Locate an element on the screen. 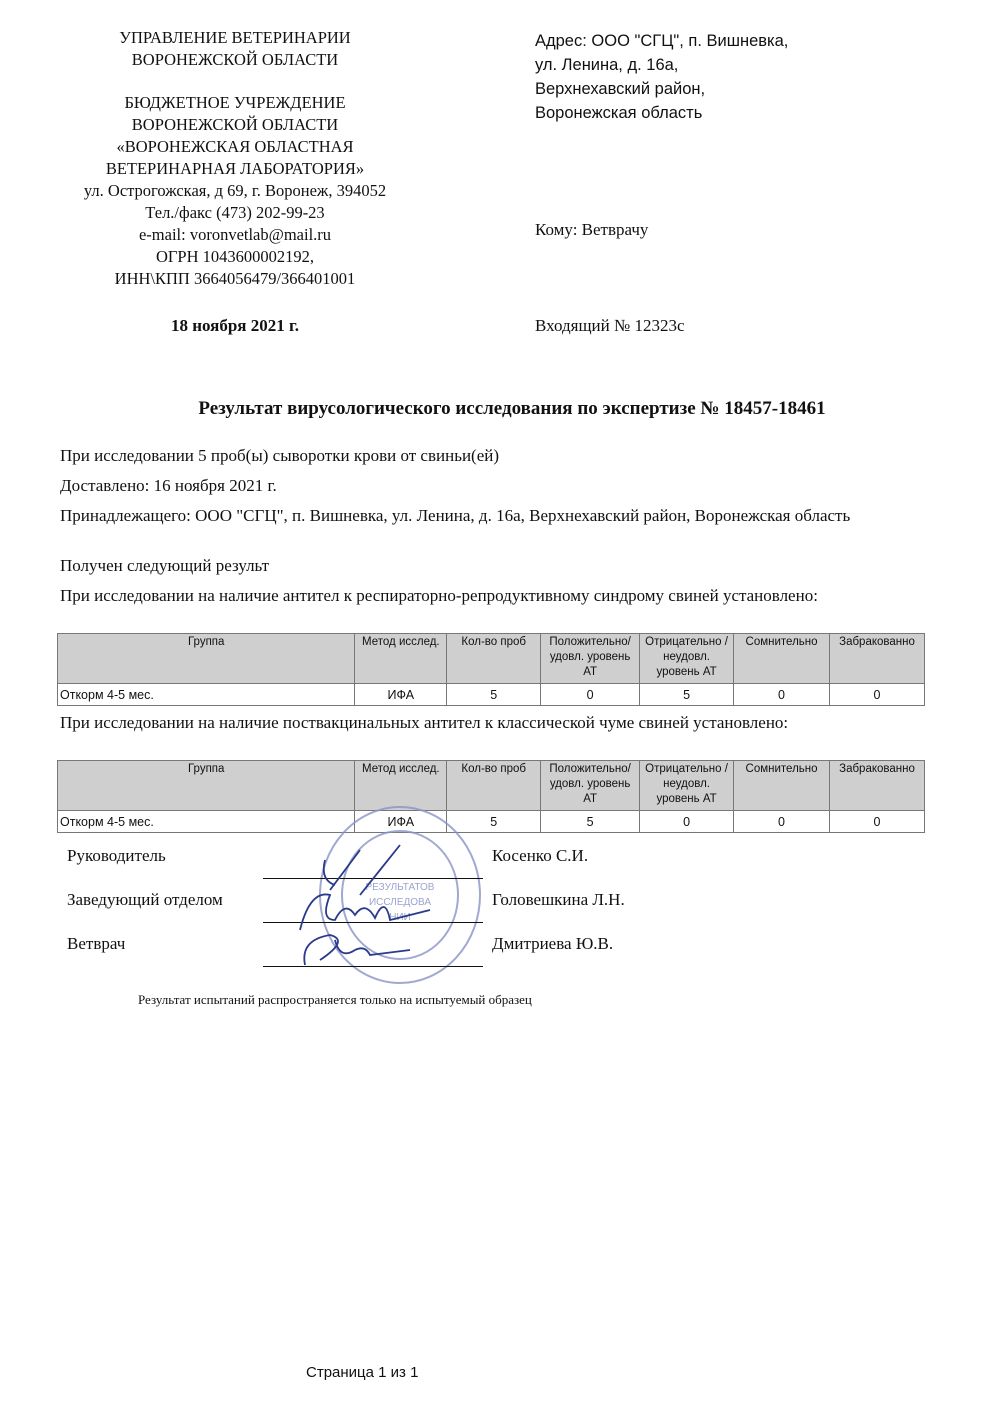 The image size is (993, 1403). signature-role: Заведующий отделом is located at coordinates (145, 899).